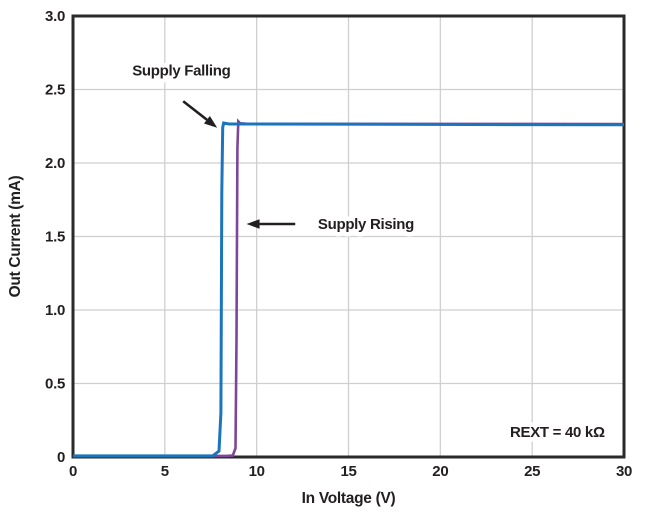  I want to click on supply-falling-label-arrow-shaft, so click(195, 110).